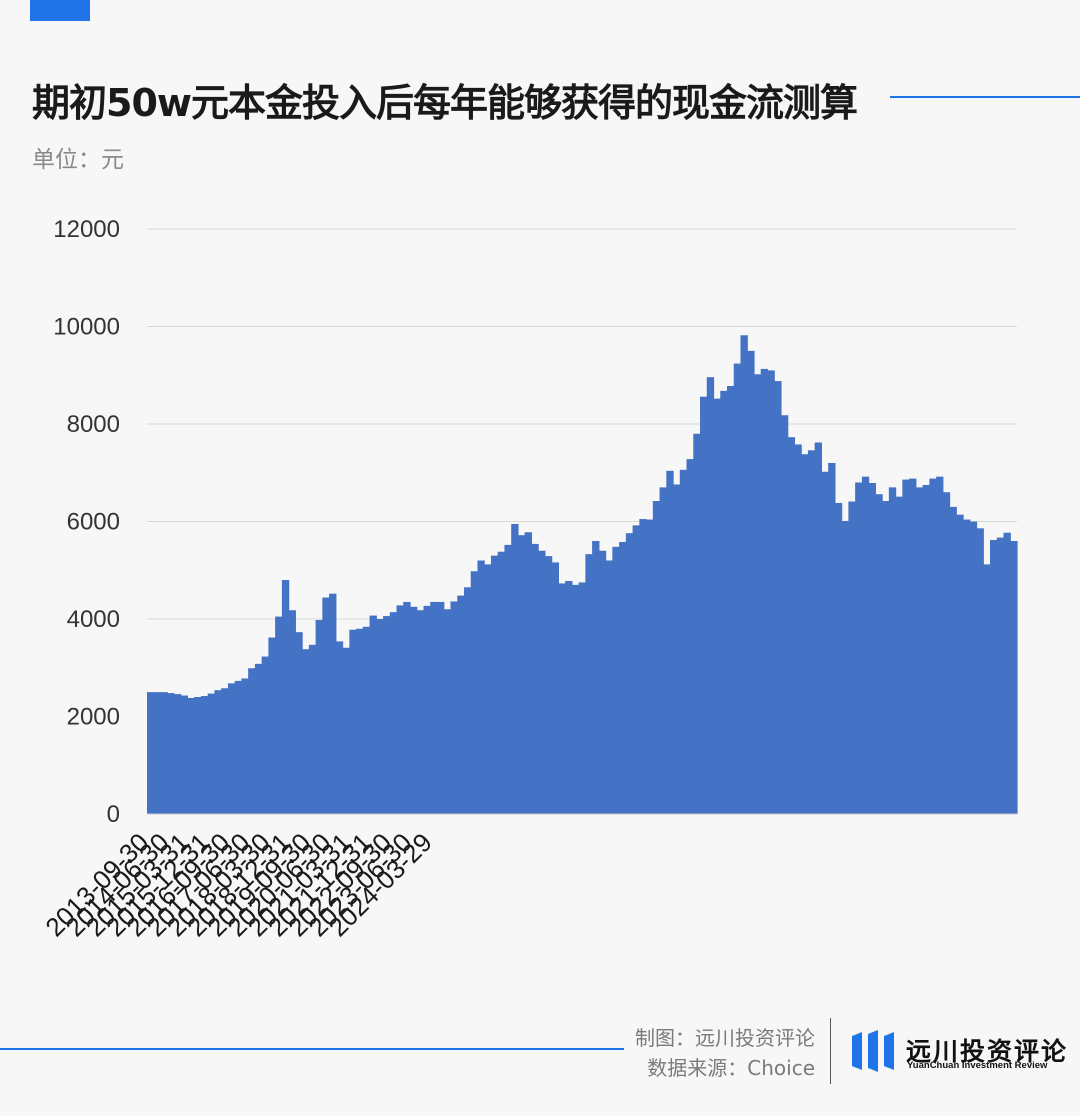  What do you see at coordinates (78, 160) in the screenshot?
I see `unit-label: 单位：元` at bounding box center [78, 160].